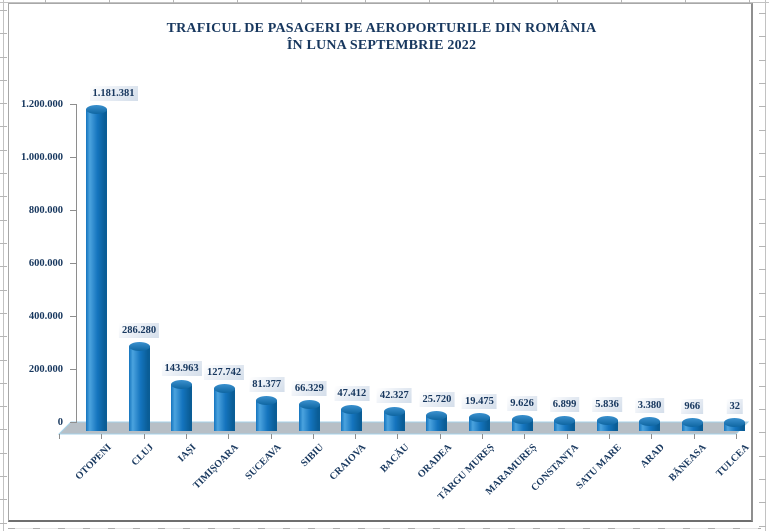 This screenshot has width=769, height=531. I want to click on bar-value-label: 25.720, so click(437, 399).